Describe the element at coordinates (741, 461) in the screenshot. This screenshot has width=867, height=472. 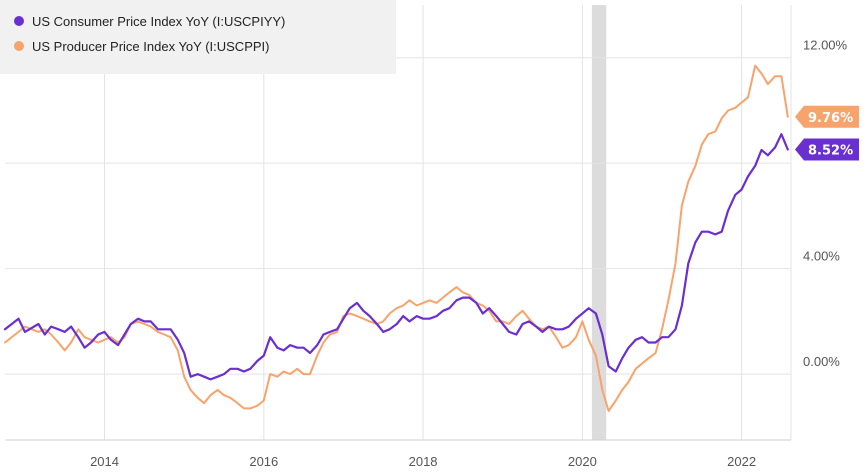
I see `x-tick-label-4: 2022` at that location.